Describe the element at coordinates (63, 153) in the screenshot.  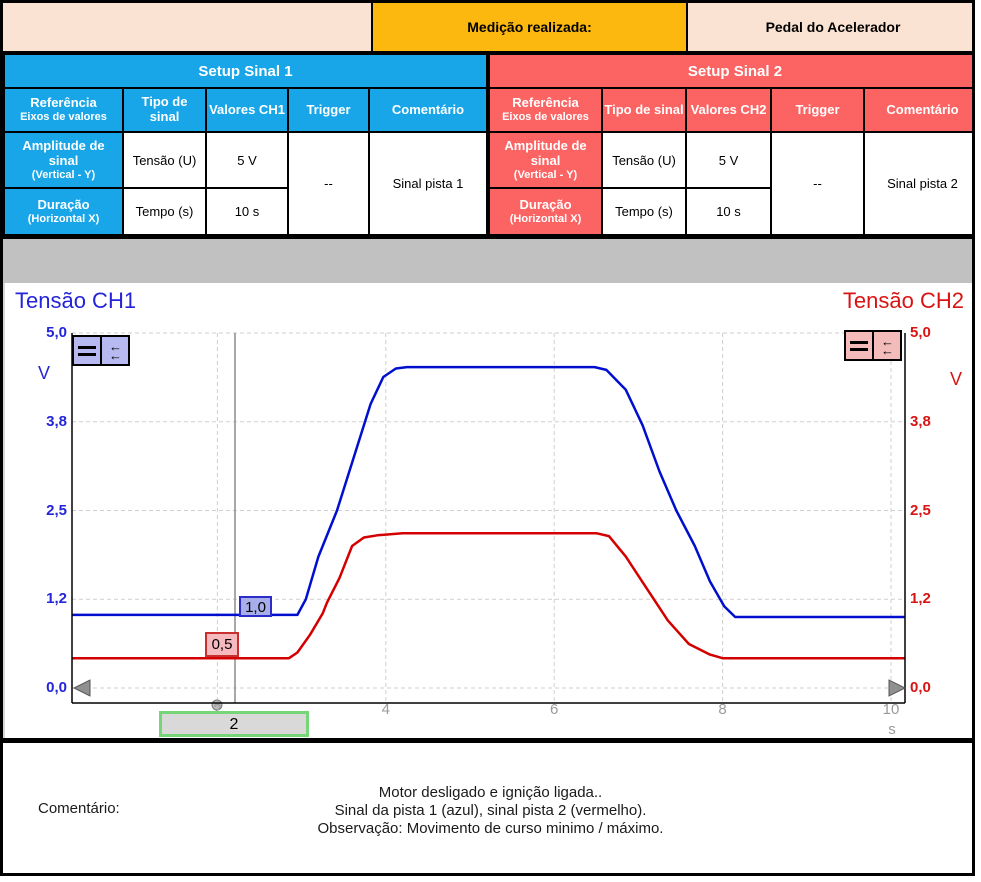
I see `setup1-ref-amplitude-label: Amplitude de sinal` at that location.